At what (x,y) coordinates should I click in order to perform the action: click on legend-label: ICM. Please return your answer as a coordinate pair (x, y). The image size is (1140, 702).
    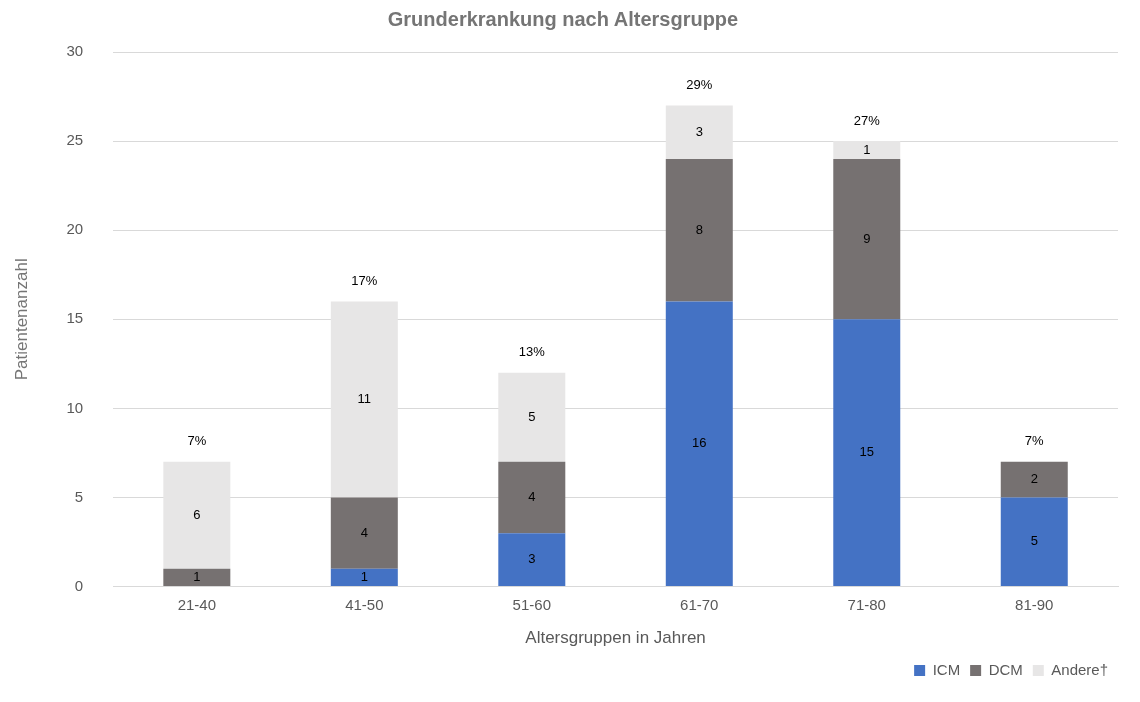
    Looking at the image, I should click on (946, 669).